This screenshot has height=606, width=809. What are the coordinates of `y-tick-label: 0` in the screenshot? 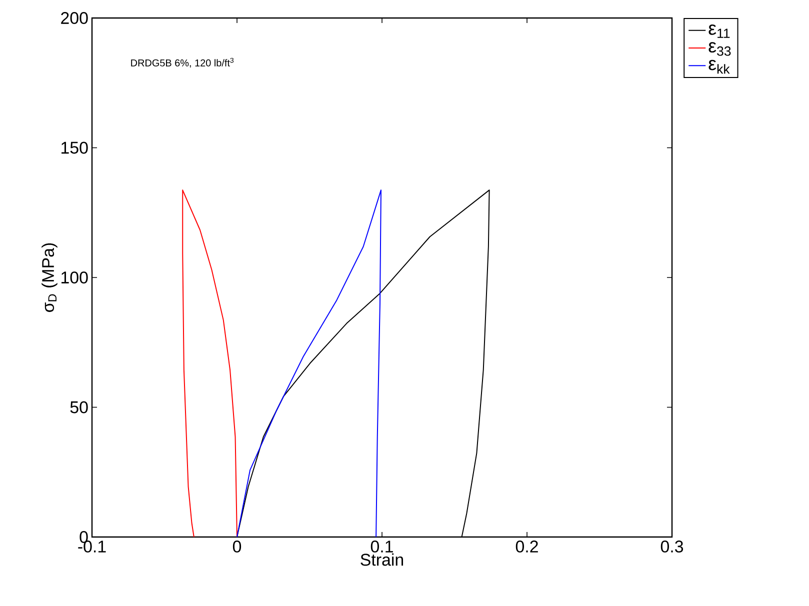 It's located at (84, 537).